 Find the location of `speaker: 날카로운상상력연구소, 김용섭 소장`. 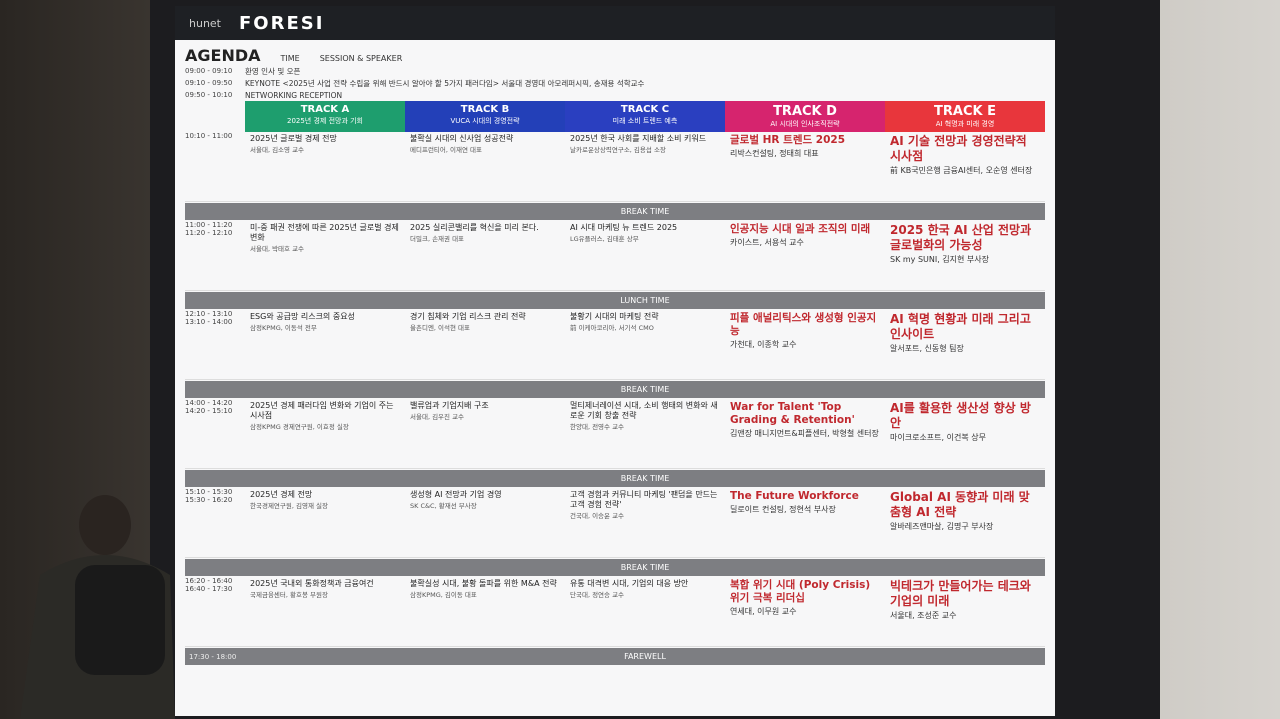

speaker: 날카로운상상력연구소, 김용섭 소장 is located at coordinates (618, 150).